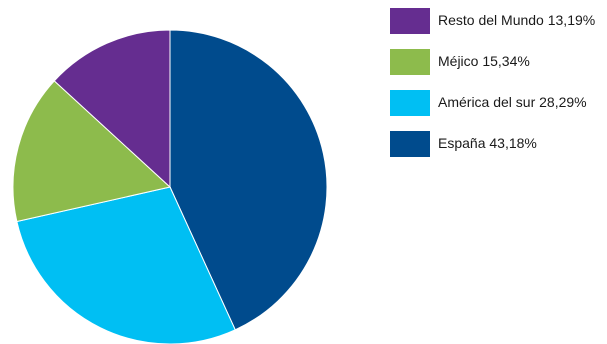 The height and width of the screenshot is (344, 607). What do you see at coordinates (487, 143) in the screenshot?
I see `legend-label: España 43,18%` at bounding box center [487, 143].